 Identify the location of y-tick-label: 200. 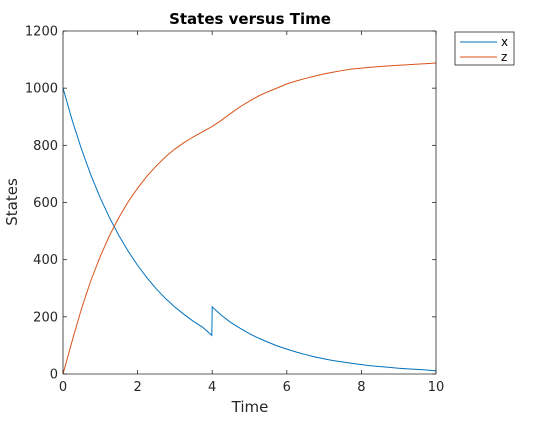
(45, 317).